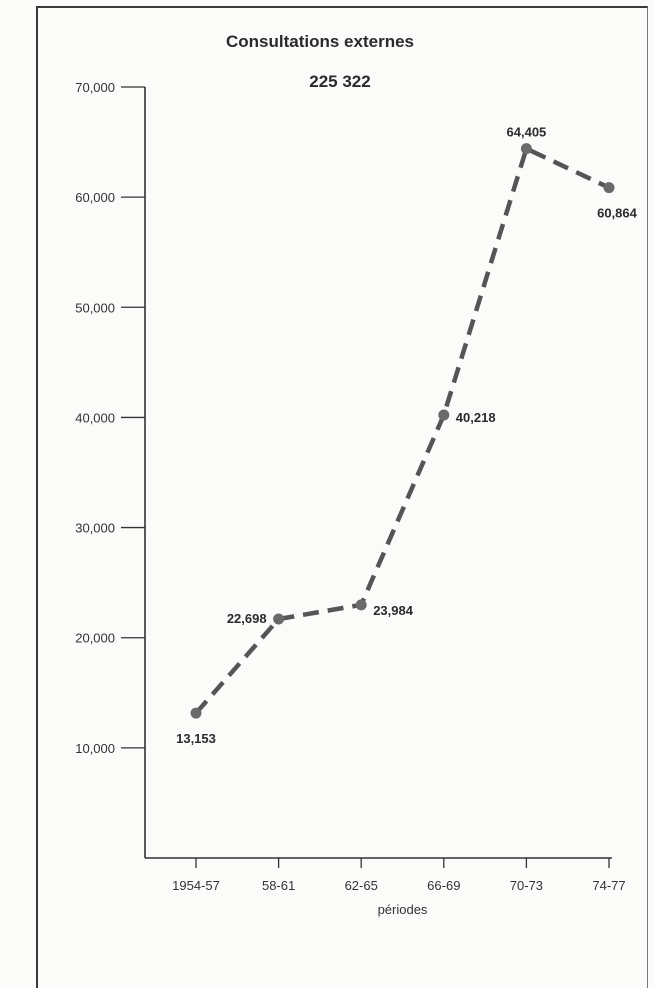 The image size is (654, 988). I want to click on x-tick-label: 58-61, so click(278, 885).